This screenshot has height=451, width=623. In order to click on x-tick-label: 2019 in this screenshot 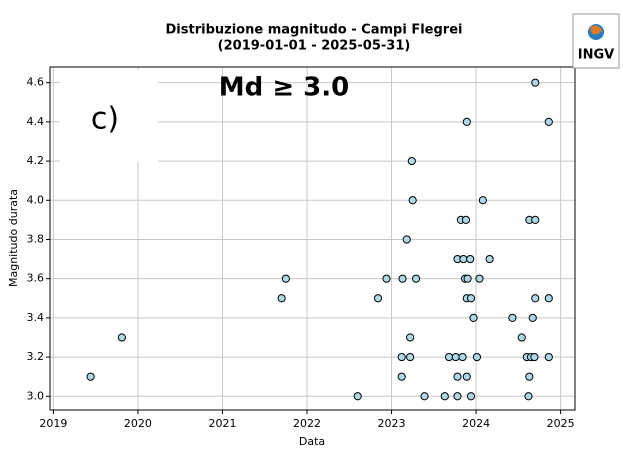, I will do `click(53, 423)`.